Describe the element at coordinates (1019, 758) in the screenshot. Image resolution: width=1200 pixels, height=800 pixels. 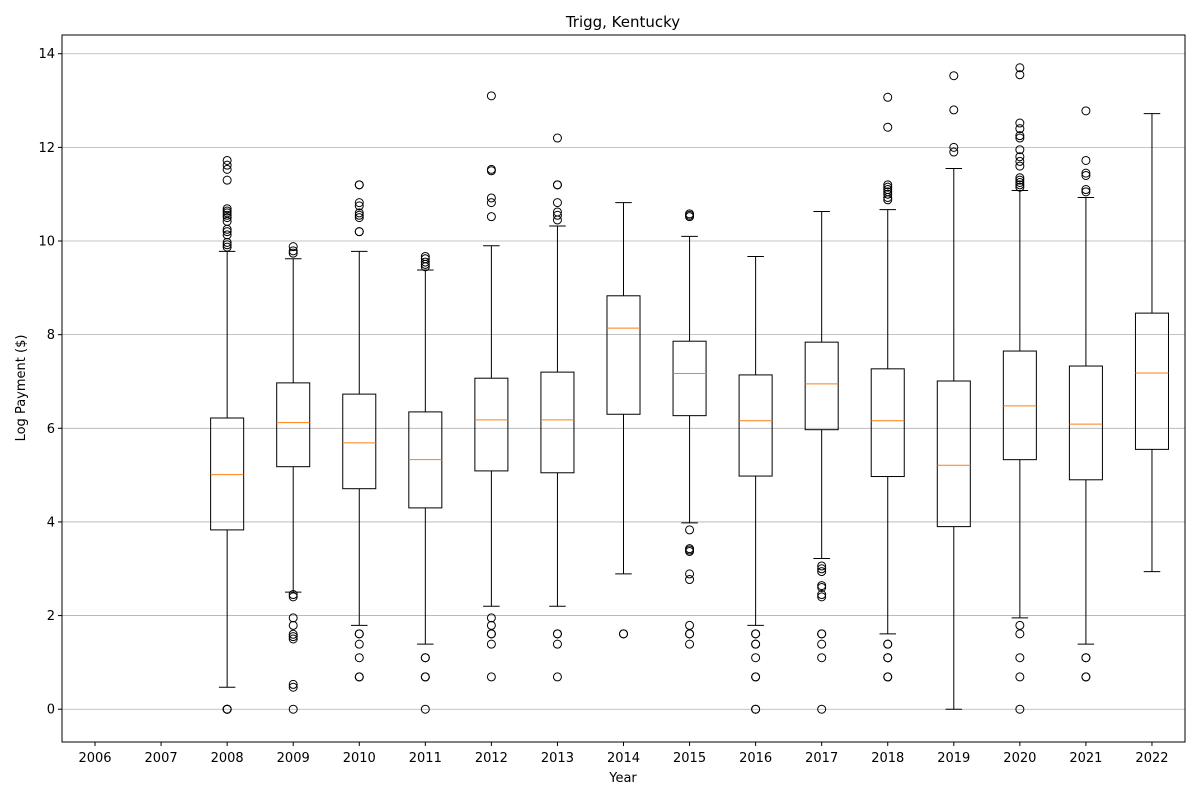
I see `x-tick-label: 2020` at that location.